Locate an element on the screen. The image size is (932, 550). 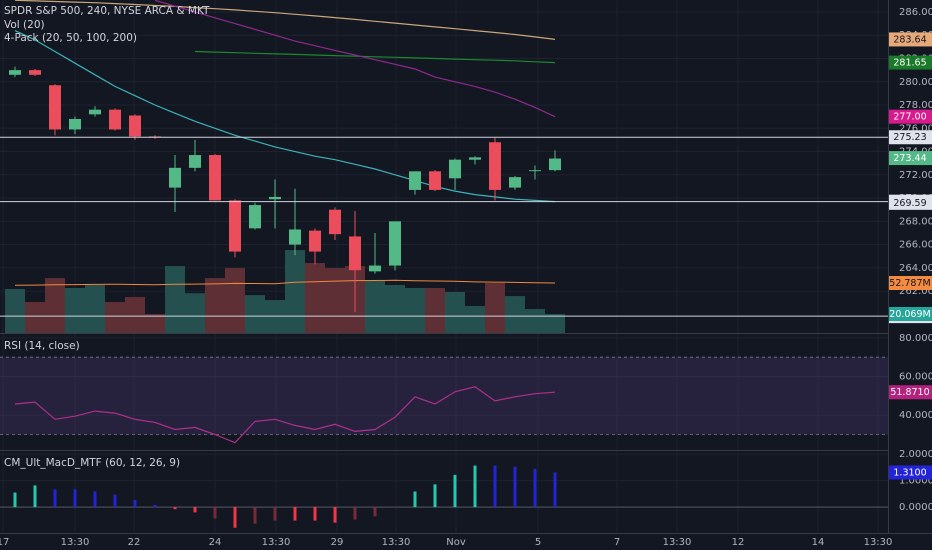
price-tag-label: 283.64 is located at coordinates (909, 39).